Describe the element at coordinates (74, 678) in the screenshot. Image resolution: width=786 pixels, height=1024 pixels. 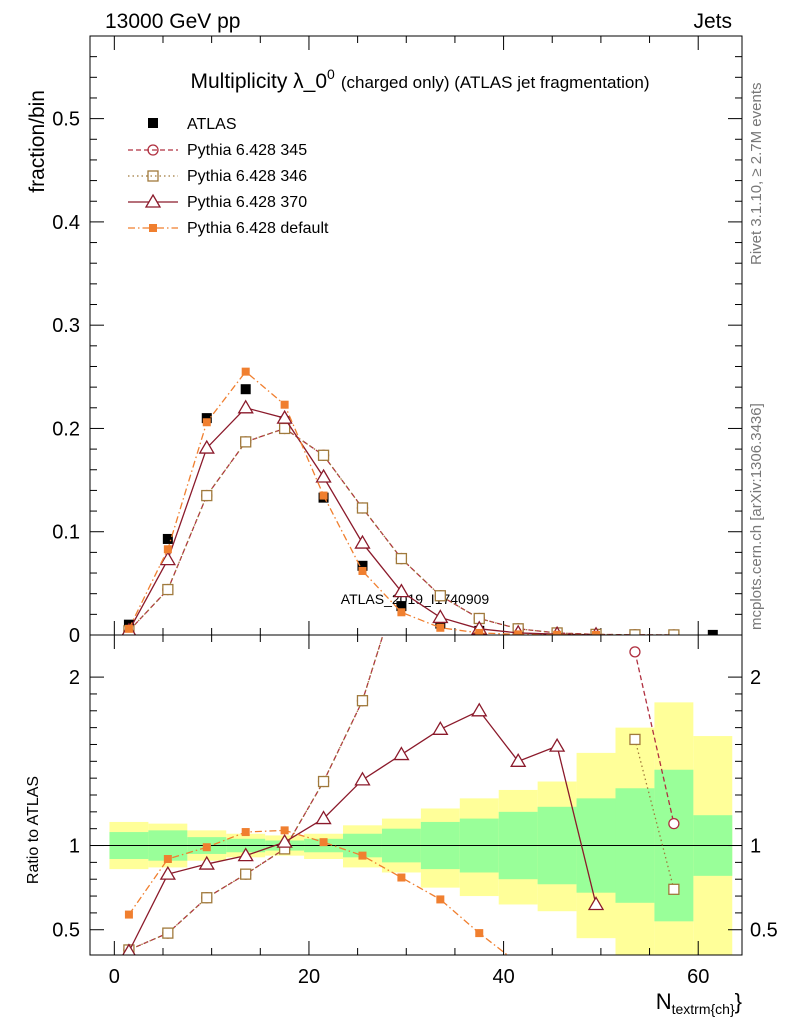
I see `ratio-y-tick-label-left: 2` at that location.